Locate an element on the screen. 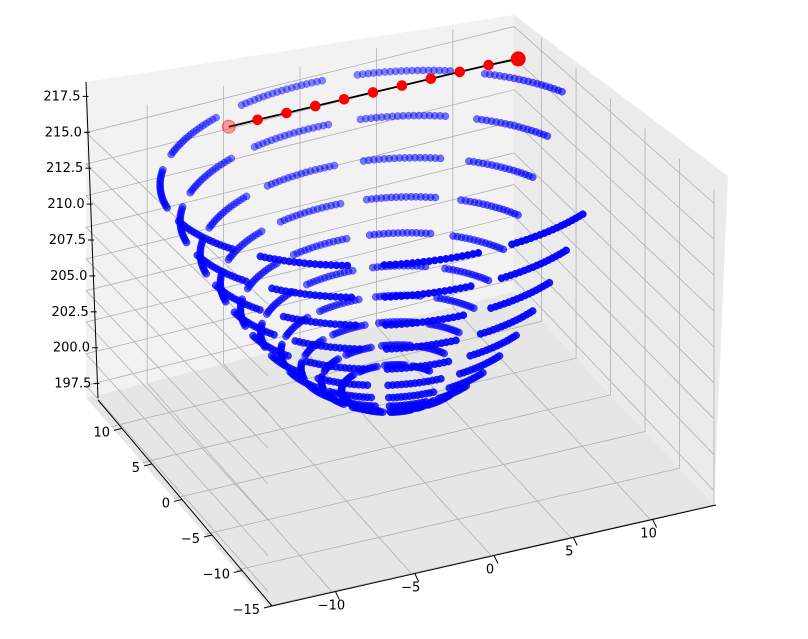 Image resolution: width=808 pixels, height=639 pixels. path-end-point is located at coordinates (228, 126).